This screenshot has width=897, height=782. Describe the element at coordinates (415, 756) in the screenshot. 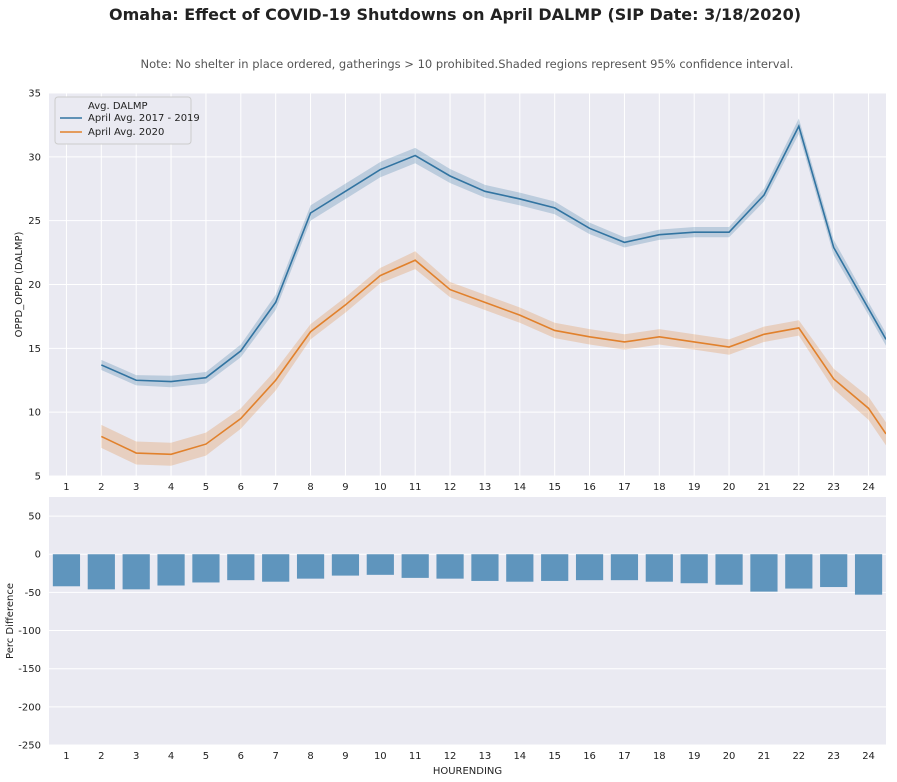

I see `bar-x-tick-label: 11` at that location.